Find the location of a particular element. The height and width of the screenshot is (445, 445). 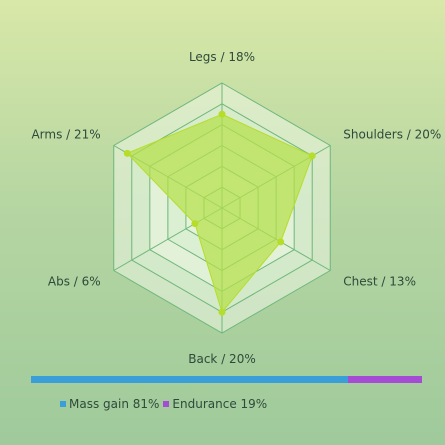

radar-axis-label-2: Chest / 13% is located at coordinates (379, 282).